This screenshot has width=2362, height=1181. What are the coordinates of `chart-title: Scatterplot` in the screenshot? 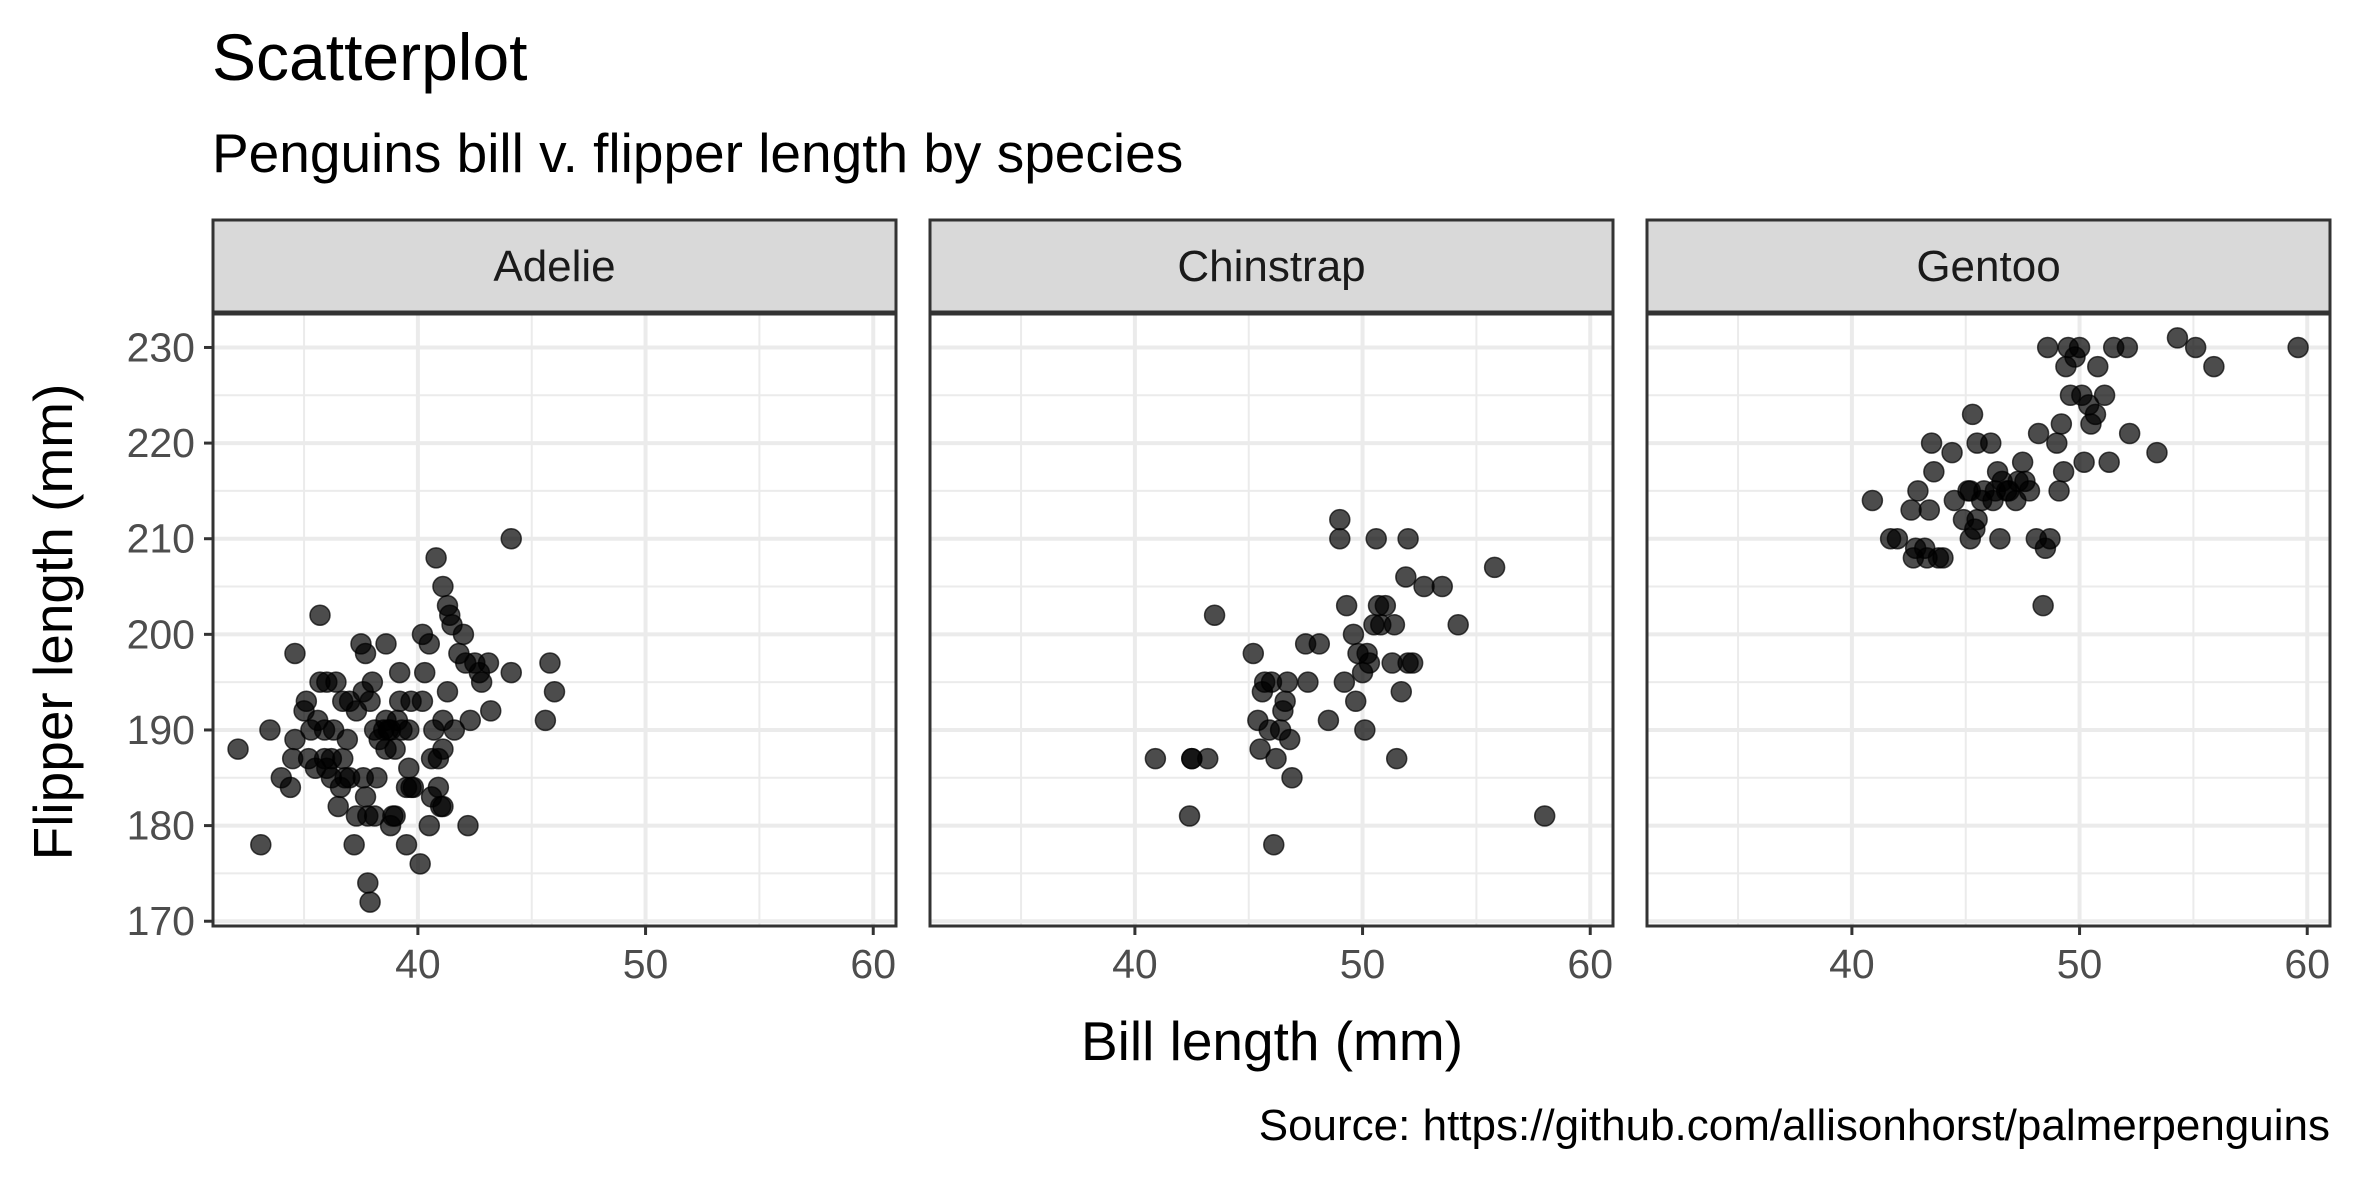 It's located at (370, 57).